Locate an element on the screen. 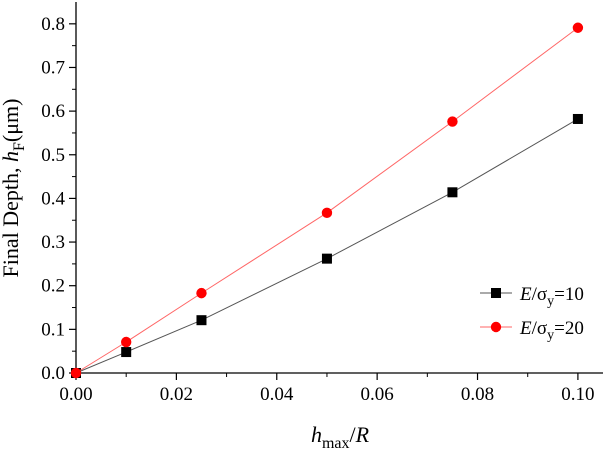 The height and width of the screenshot is (453, 606). y-axis-title-var: h is located at coordinates (11, 156).